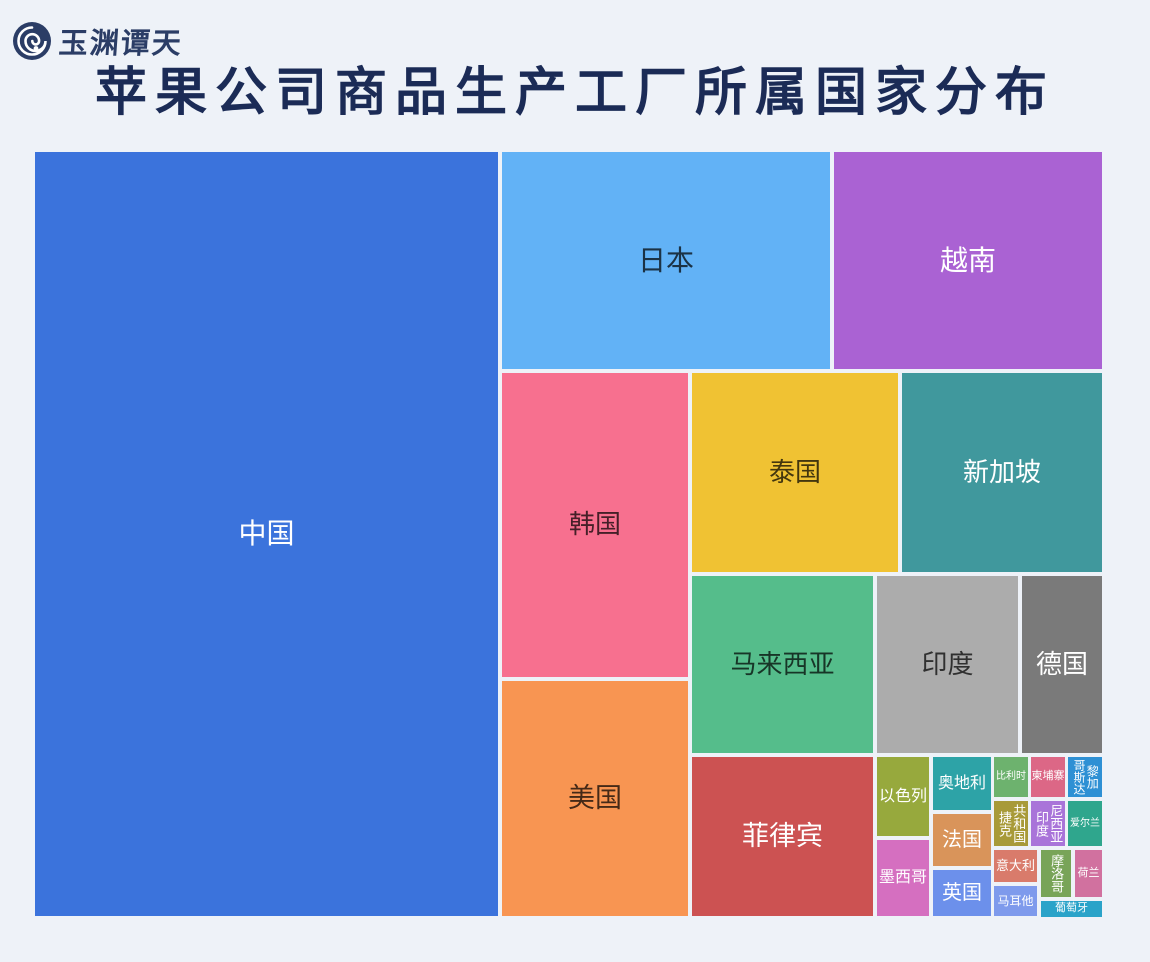  I want to click on treemap-cell-label: 韩国, so click(594, 524).